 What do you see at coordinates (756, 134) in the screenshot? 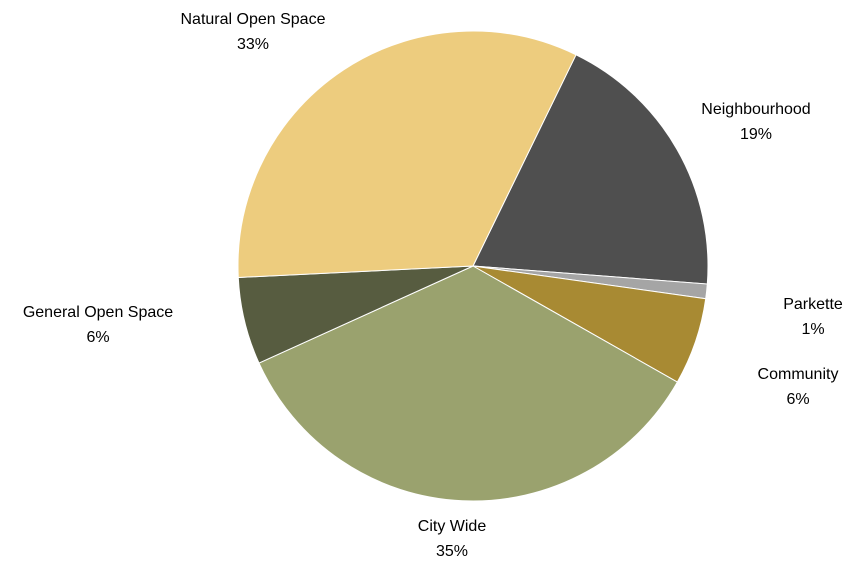
I see `slice-value-label: 19%` at bounding box center [756, 134].